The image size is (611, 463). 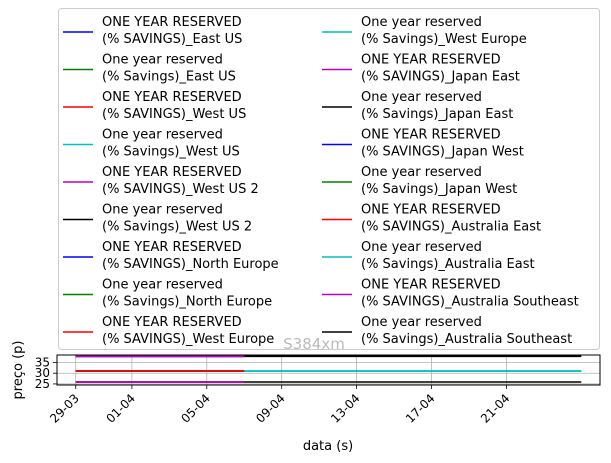 I want to click on legend-label: ONE YEAR RESERVED (% SAVINGS)_West US 2, so click(x=180, y=181).